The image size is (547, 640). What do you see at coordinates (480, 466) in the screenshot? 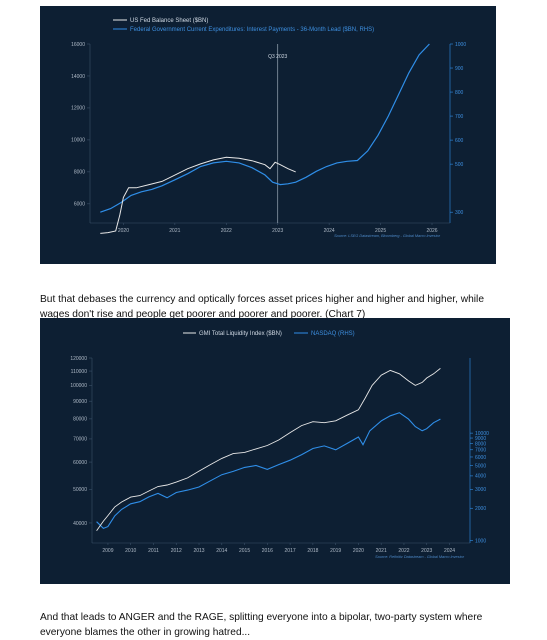
I see `y-right-tick-label: 5000` at bounding box center [480, 466].